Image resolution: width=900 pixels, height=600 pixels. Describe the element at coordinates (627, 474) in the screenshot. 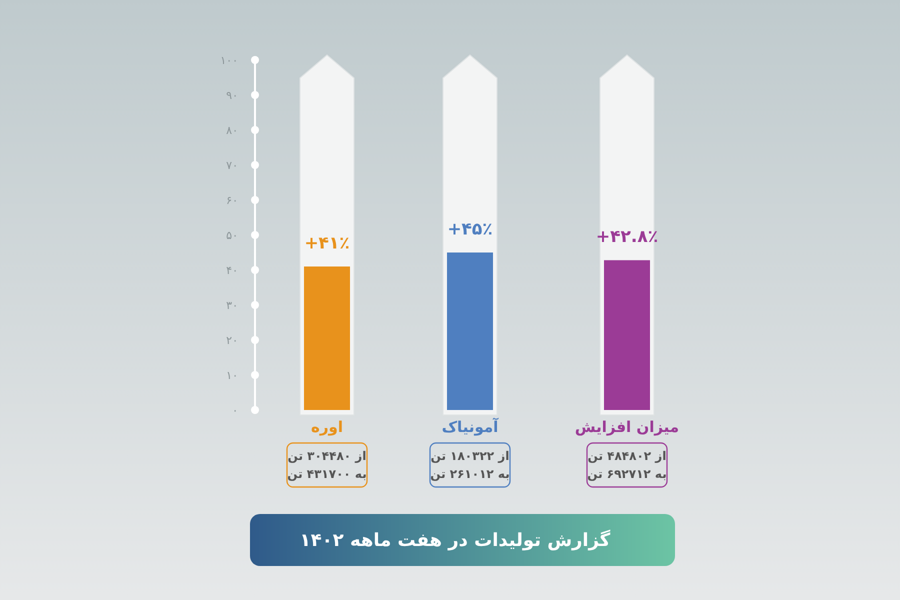

I see `text: به ۶۹۲۷۱۲ تن` at that location.